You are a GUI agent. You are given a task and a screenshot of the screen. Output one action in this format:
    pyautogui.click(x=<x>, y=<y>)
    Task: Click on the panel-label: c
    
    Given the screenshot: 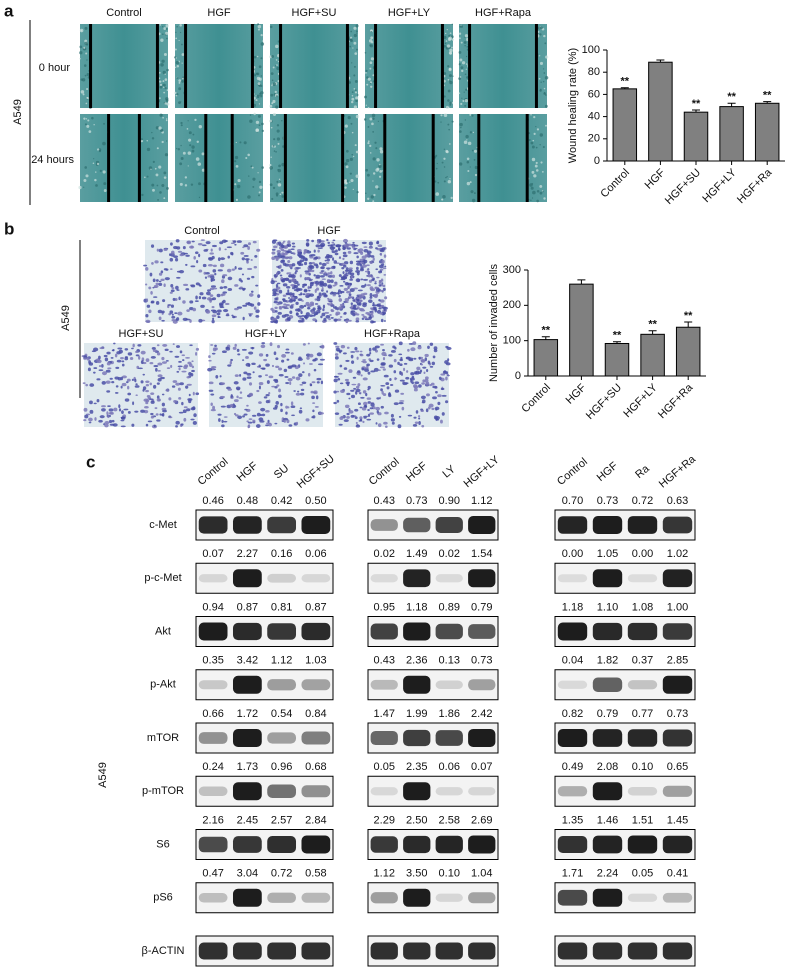 What is the action you would take?
    pyautogui.click(x=90, y=461)
    